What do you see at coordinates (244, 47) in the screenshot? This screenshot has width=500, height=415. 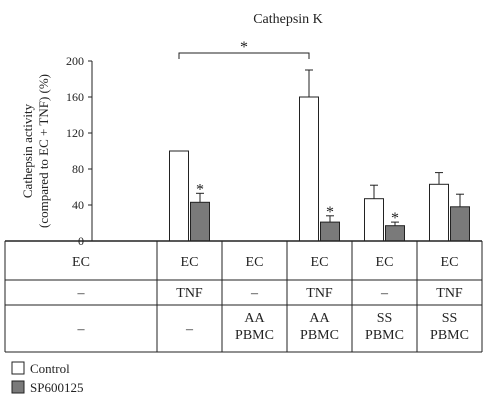 I see `bracket-significance-marker: *` at bounding box center [244, 47].